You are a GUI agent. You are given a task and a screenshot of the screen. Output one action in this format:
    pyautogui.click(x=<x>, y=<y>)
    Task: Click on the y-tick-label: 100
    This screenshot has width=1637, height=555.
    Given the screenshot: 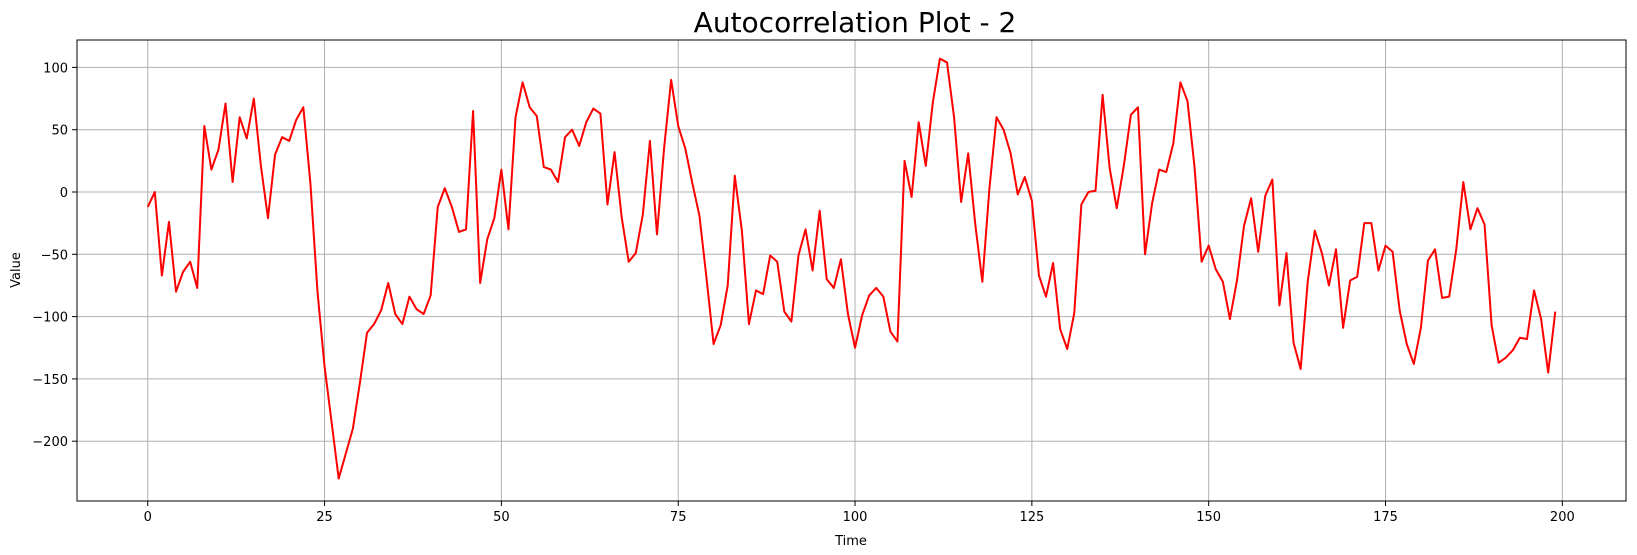 What is the action you would take?
    pyautogui.click(x=55, y=68)
    